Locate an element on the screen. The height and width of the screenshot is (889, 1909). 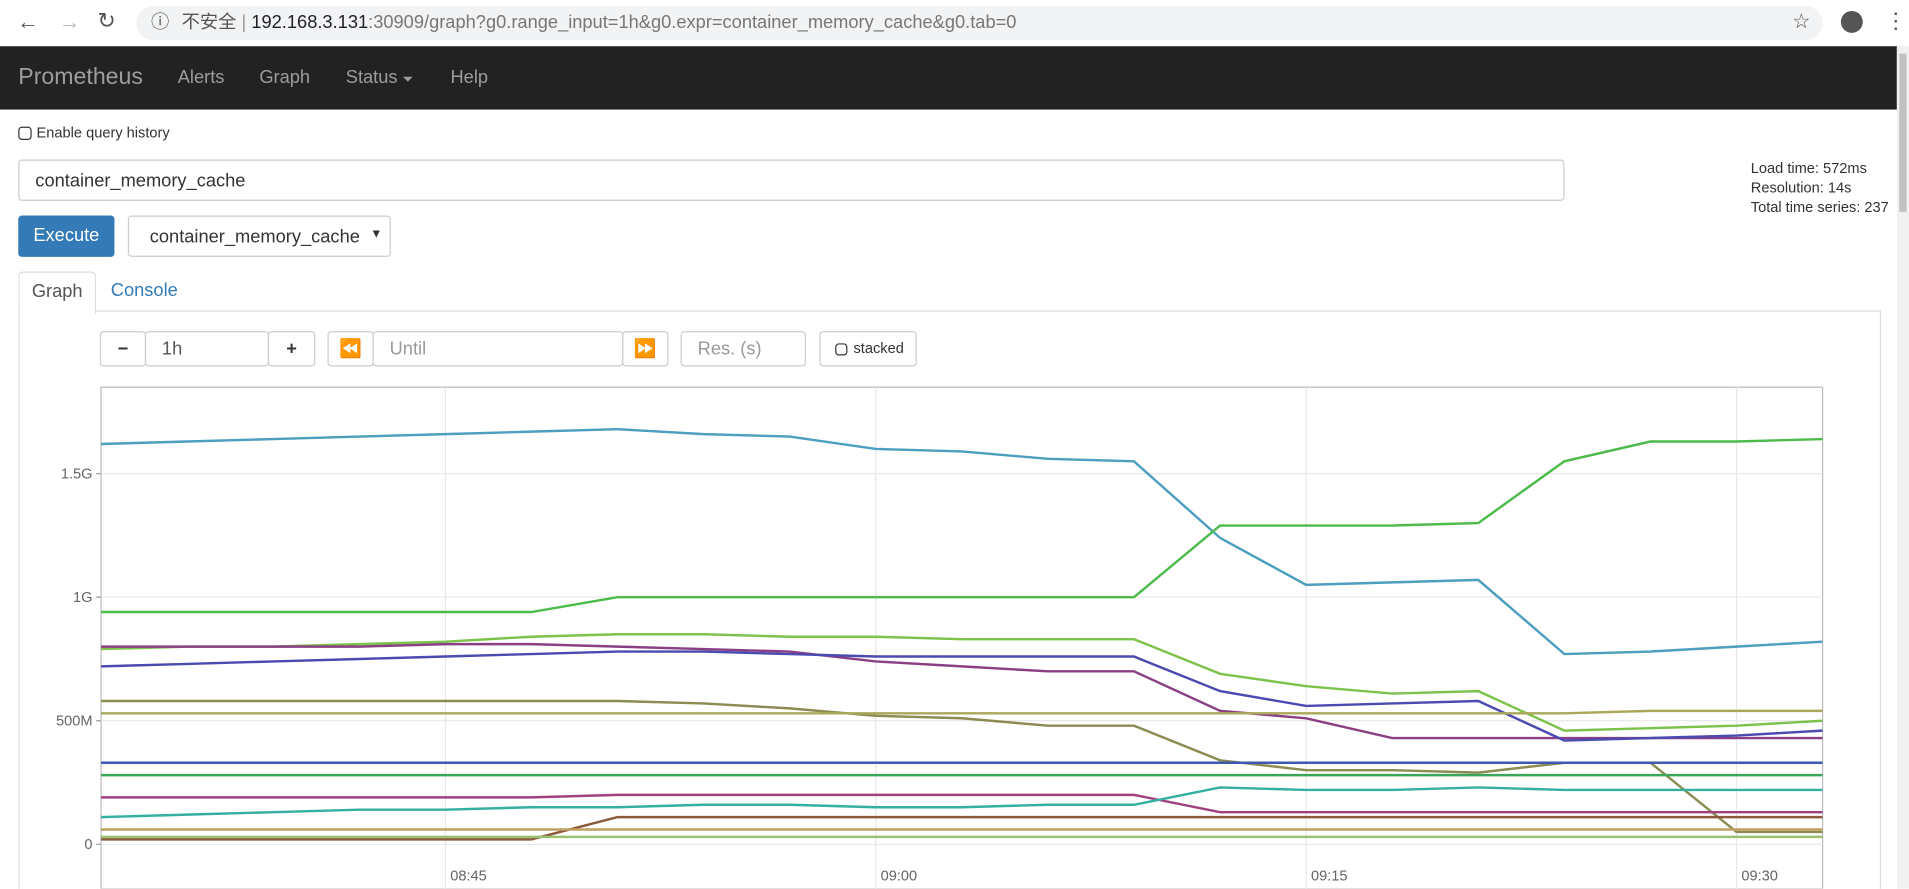
brand: Prometheus is located at coordinates (80, 77).